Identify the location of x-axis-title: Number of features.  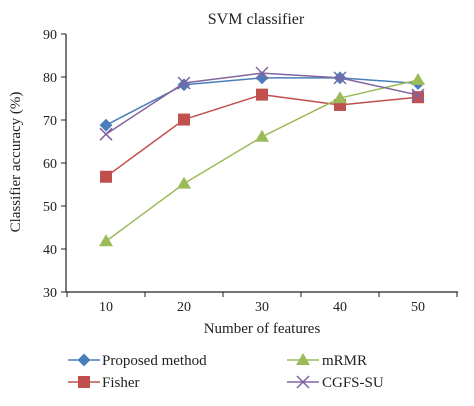
(262, 329).